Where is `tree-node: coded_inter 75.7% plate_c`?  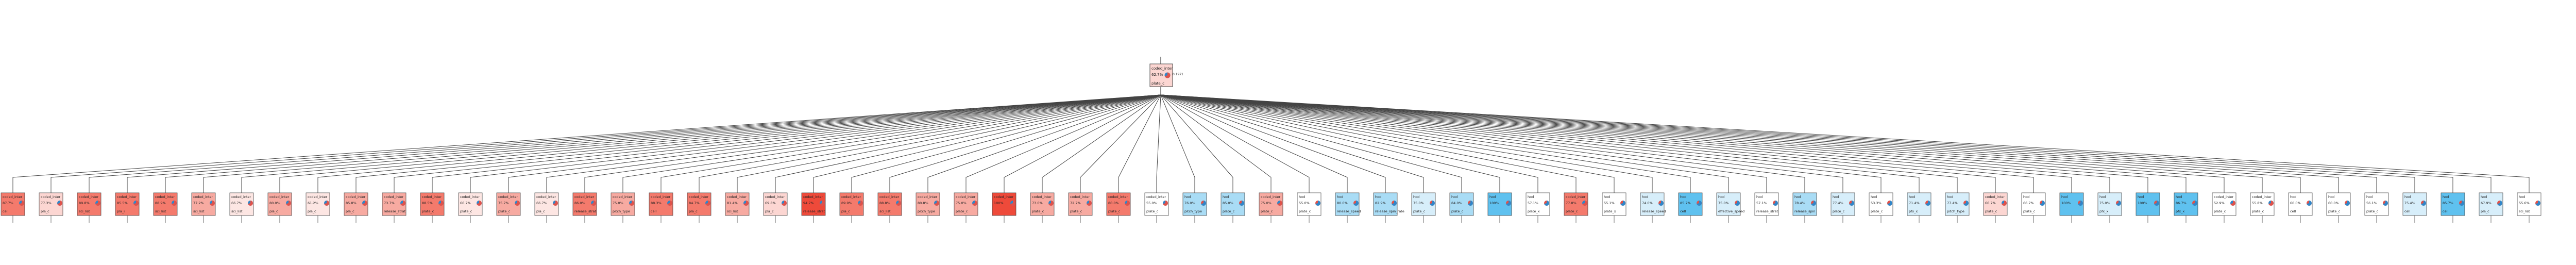
tree-node: coded_inter 75.7% plate_c is located at coordinates (508, 207).